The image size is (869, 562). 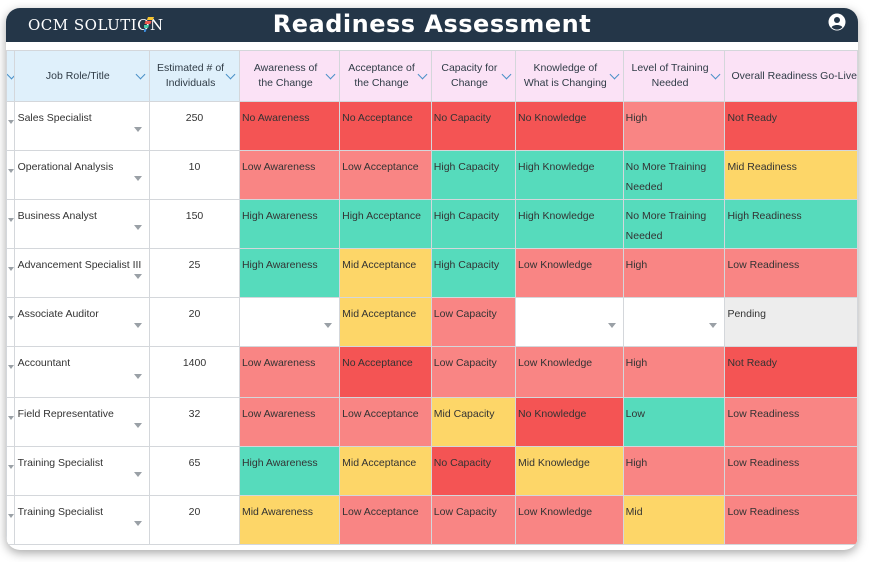 What do you see at coordinates (791, 322) in the screenshot?
I see `cell-overall: Pending` at bounding box center [791, 322].